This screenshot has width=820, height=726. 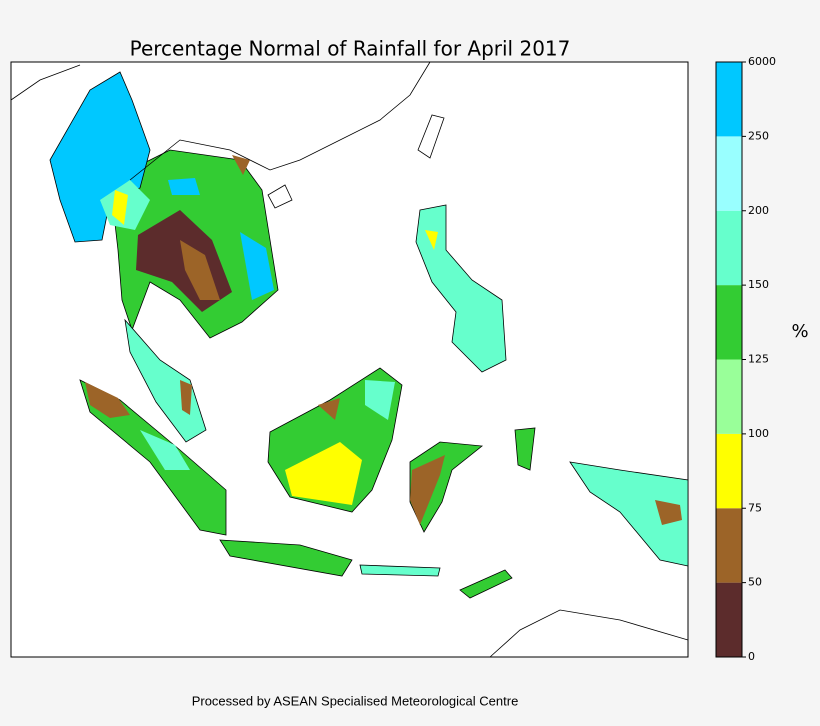 What do you see at coordinates (799, 331) in the screenshot?
I see `colorbar-label: %` at bounding box center [799, 331].